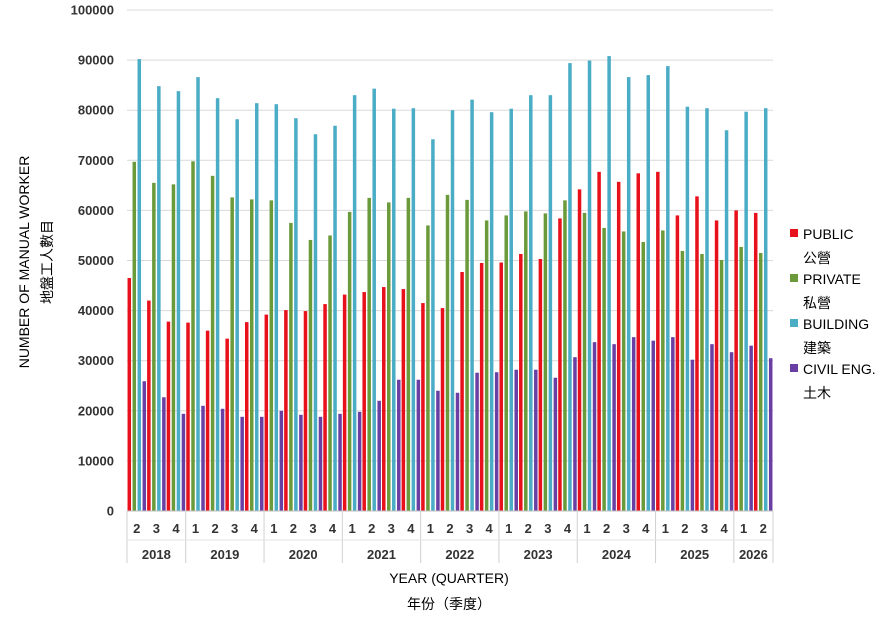  Describe the element at coordinates (538, 554) in the screenshot. I see `year-tick-label: 2023` at that location.